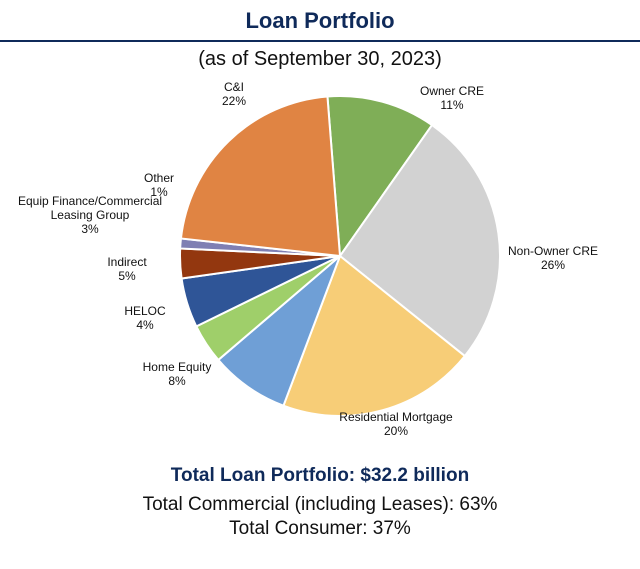 The image size is (640, 569). Describe the element at coordinates (320, 41) in the screenshot. I see `title-divider` at that location.